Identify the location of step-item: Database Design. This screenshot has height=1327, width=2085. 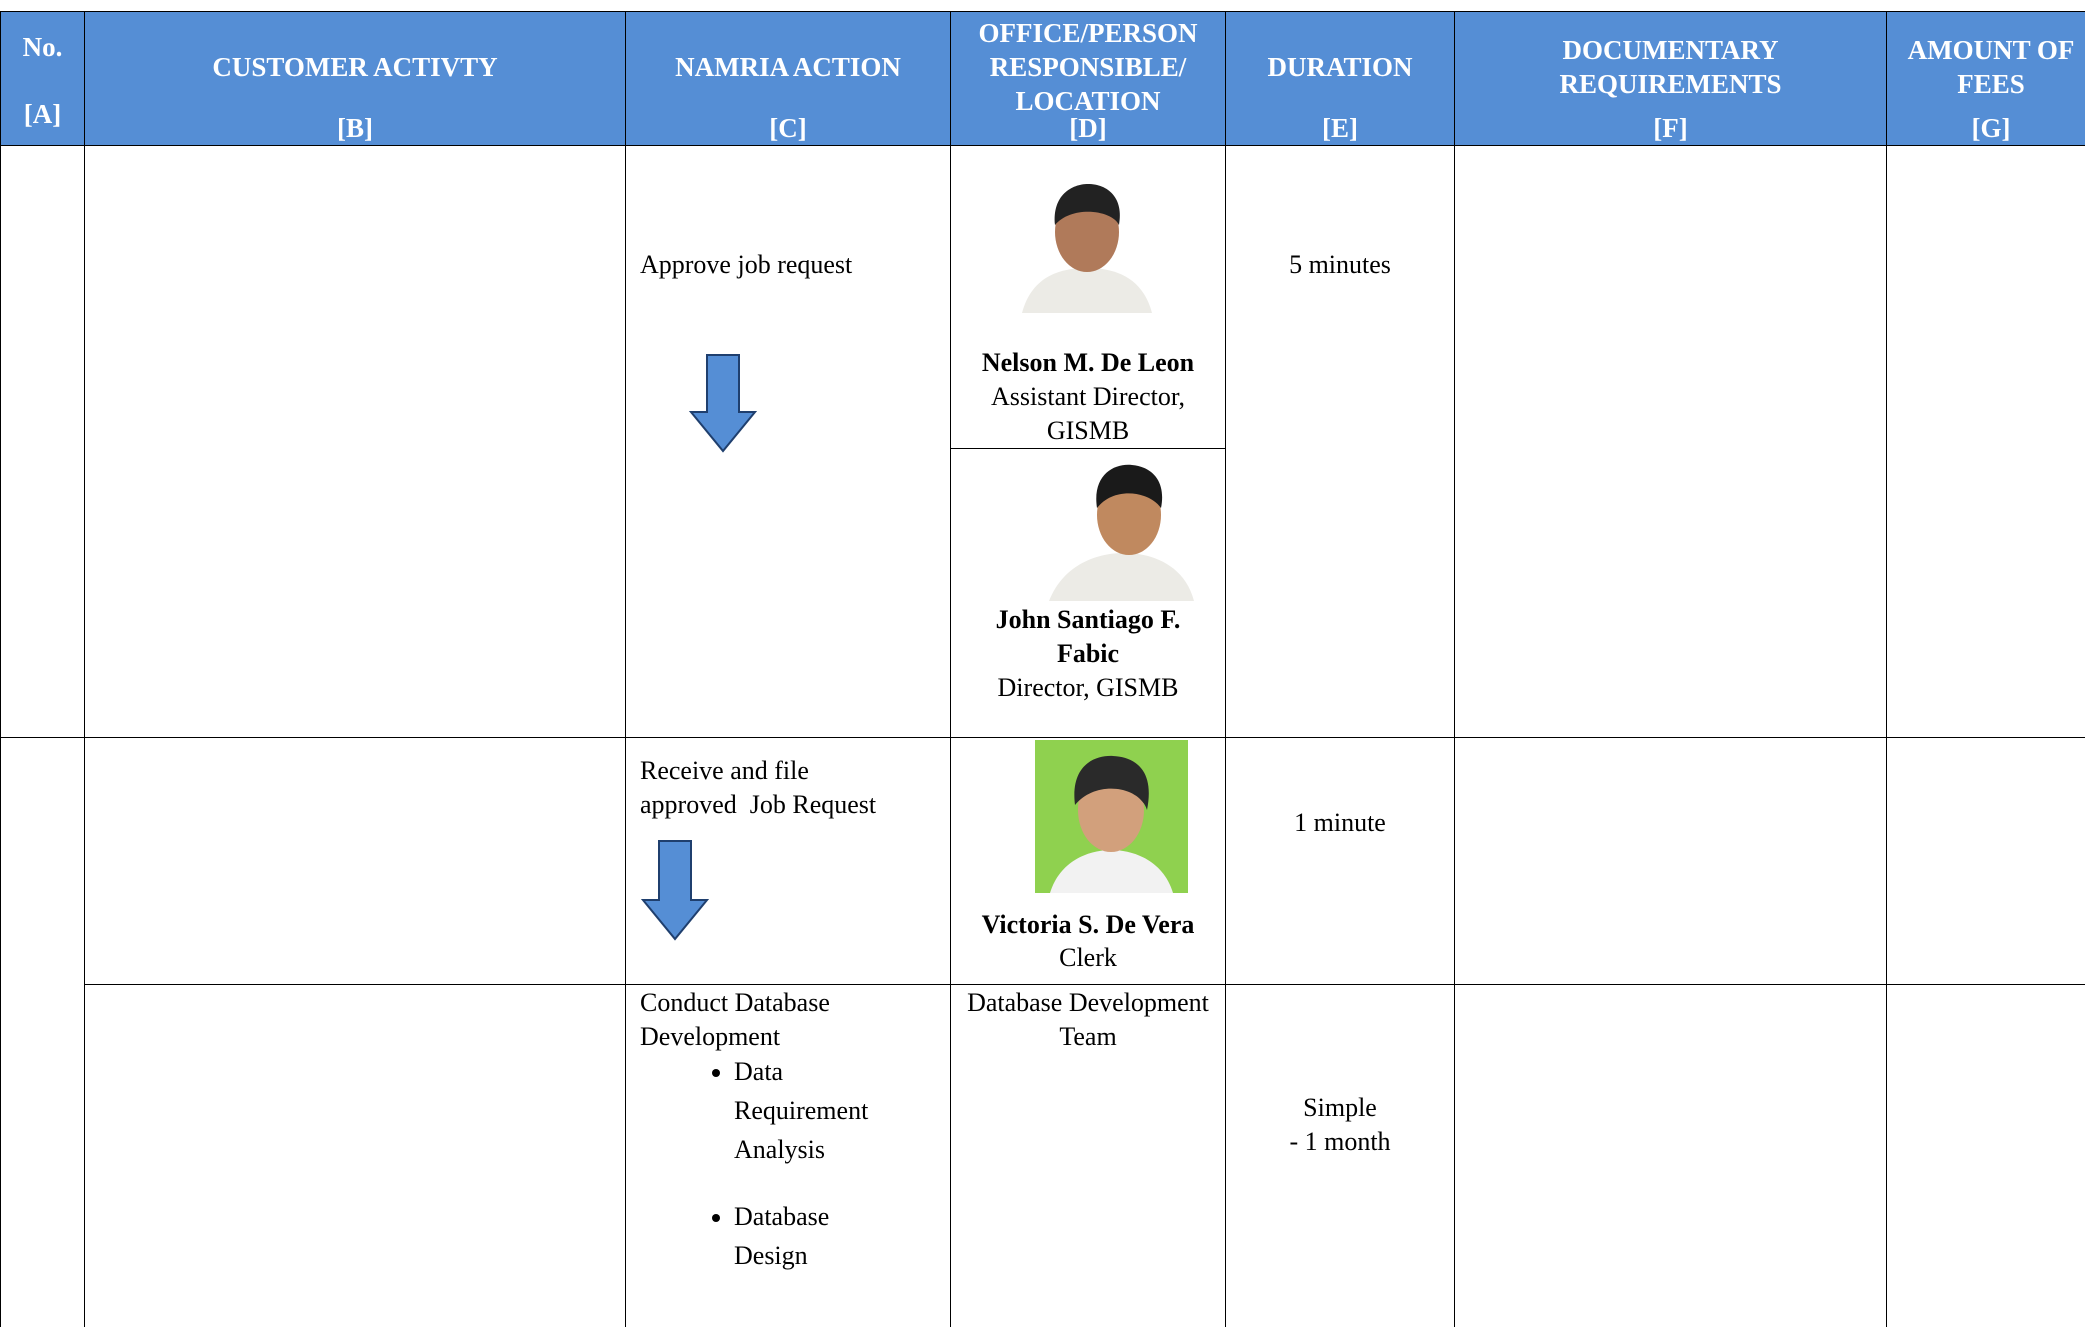
(819, 1236).